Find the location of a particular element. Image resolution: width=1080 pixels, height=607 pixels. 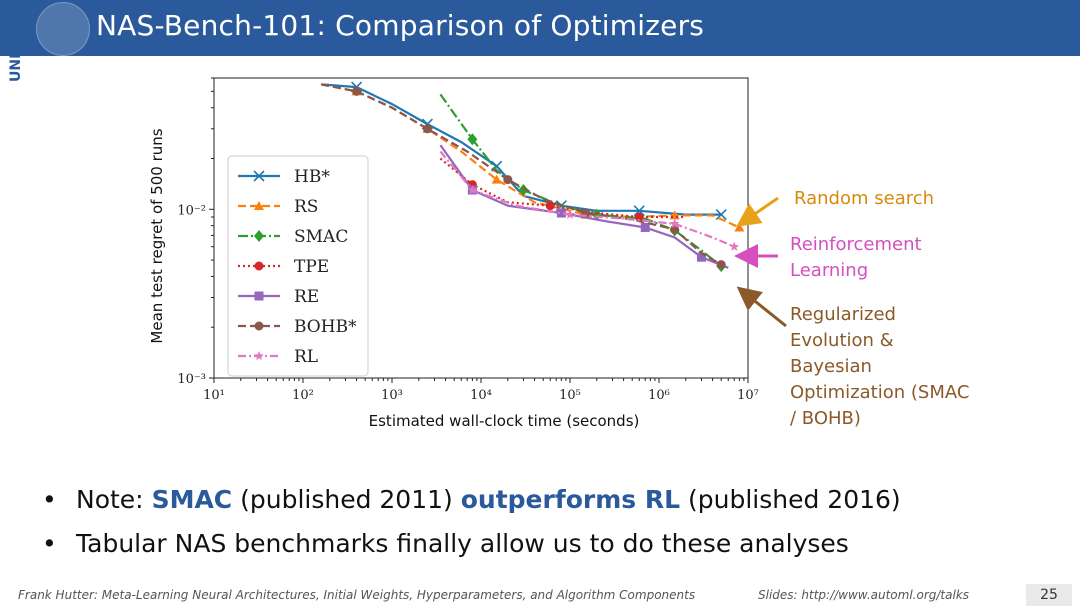

legend-label: RE is located at coordinates (306, 297).